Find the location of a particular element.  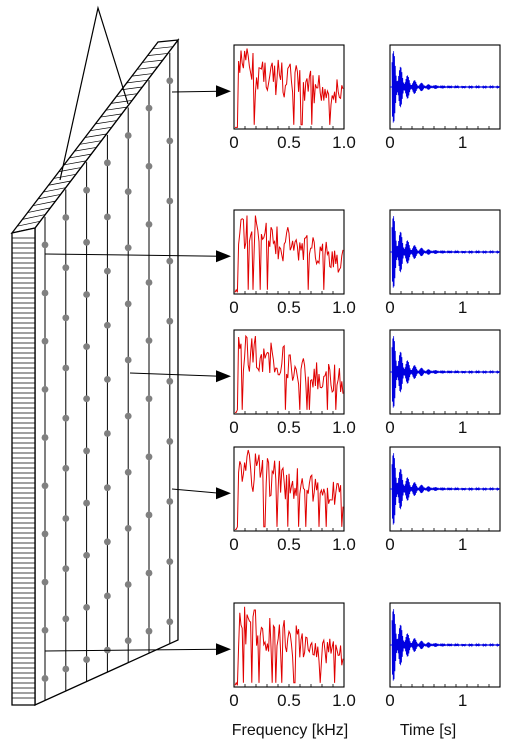

plate-side-edge is located at coordinates (23, 466).